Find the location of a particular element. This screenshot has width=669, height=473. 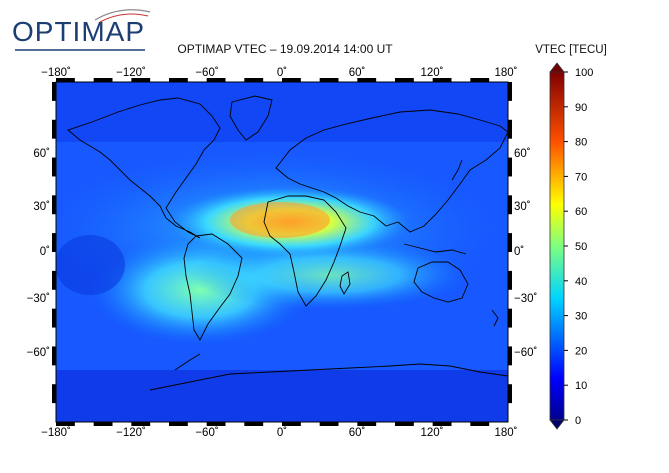

lat-label-left: 60˚ is located at coordinates (41, 154).